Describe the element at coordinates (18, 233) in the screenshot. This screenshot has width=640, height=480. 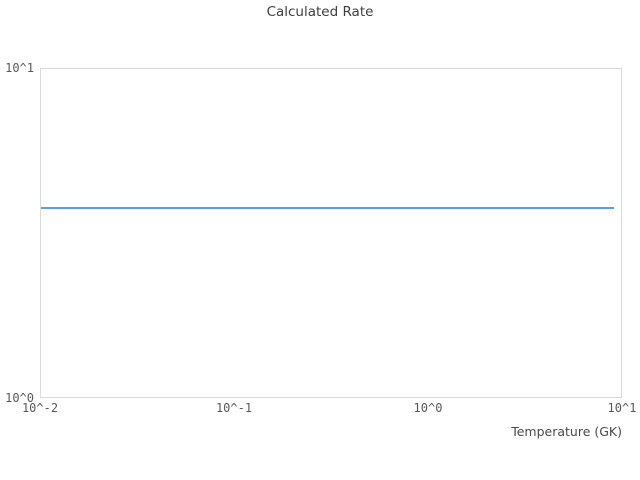
I see `y-axis: 10^0 10^1` at that location.